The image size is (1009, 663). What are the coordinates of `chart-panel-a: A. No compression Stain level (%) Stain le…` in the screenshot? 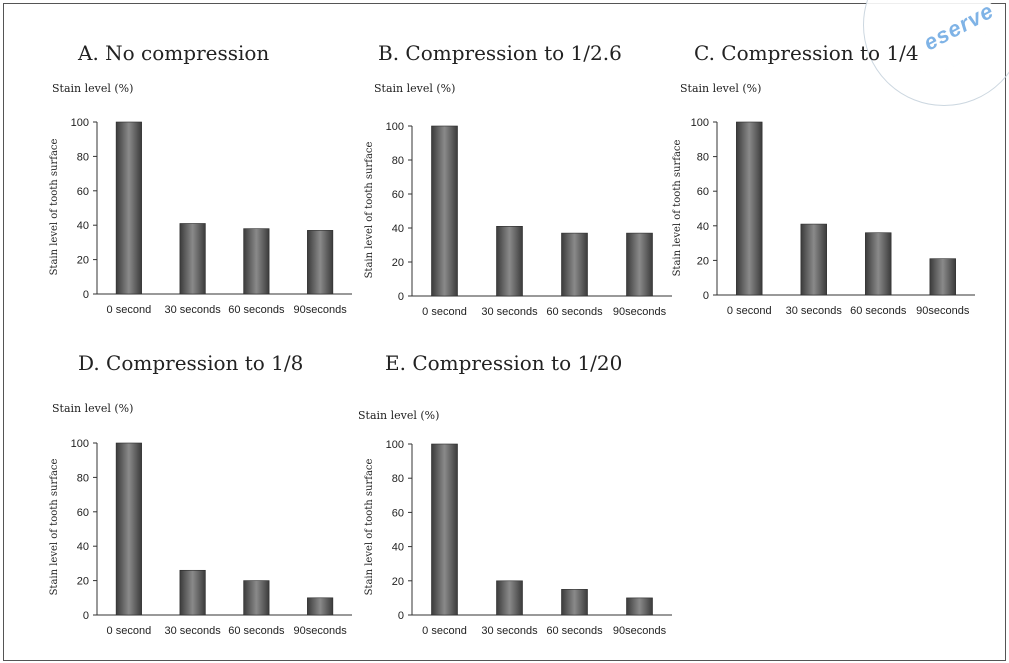 It's located at (200, 178).